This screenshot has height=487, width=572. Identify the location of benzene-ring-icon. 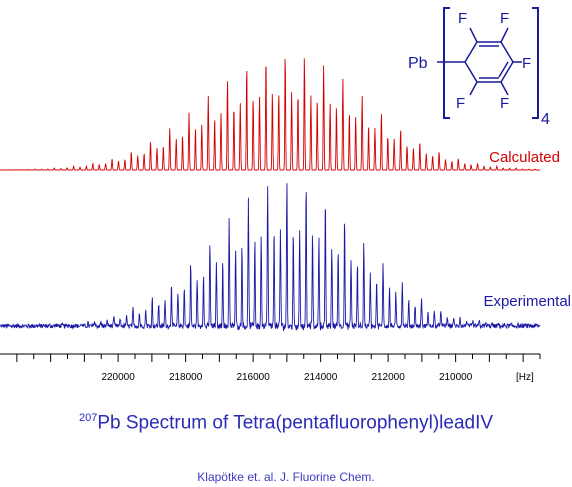
(489, 62).